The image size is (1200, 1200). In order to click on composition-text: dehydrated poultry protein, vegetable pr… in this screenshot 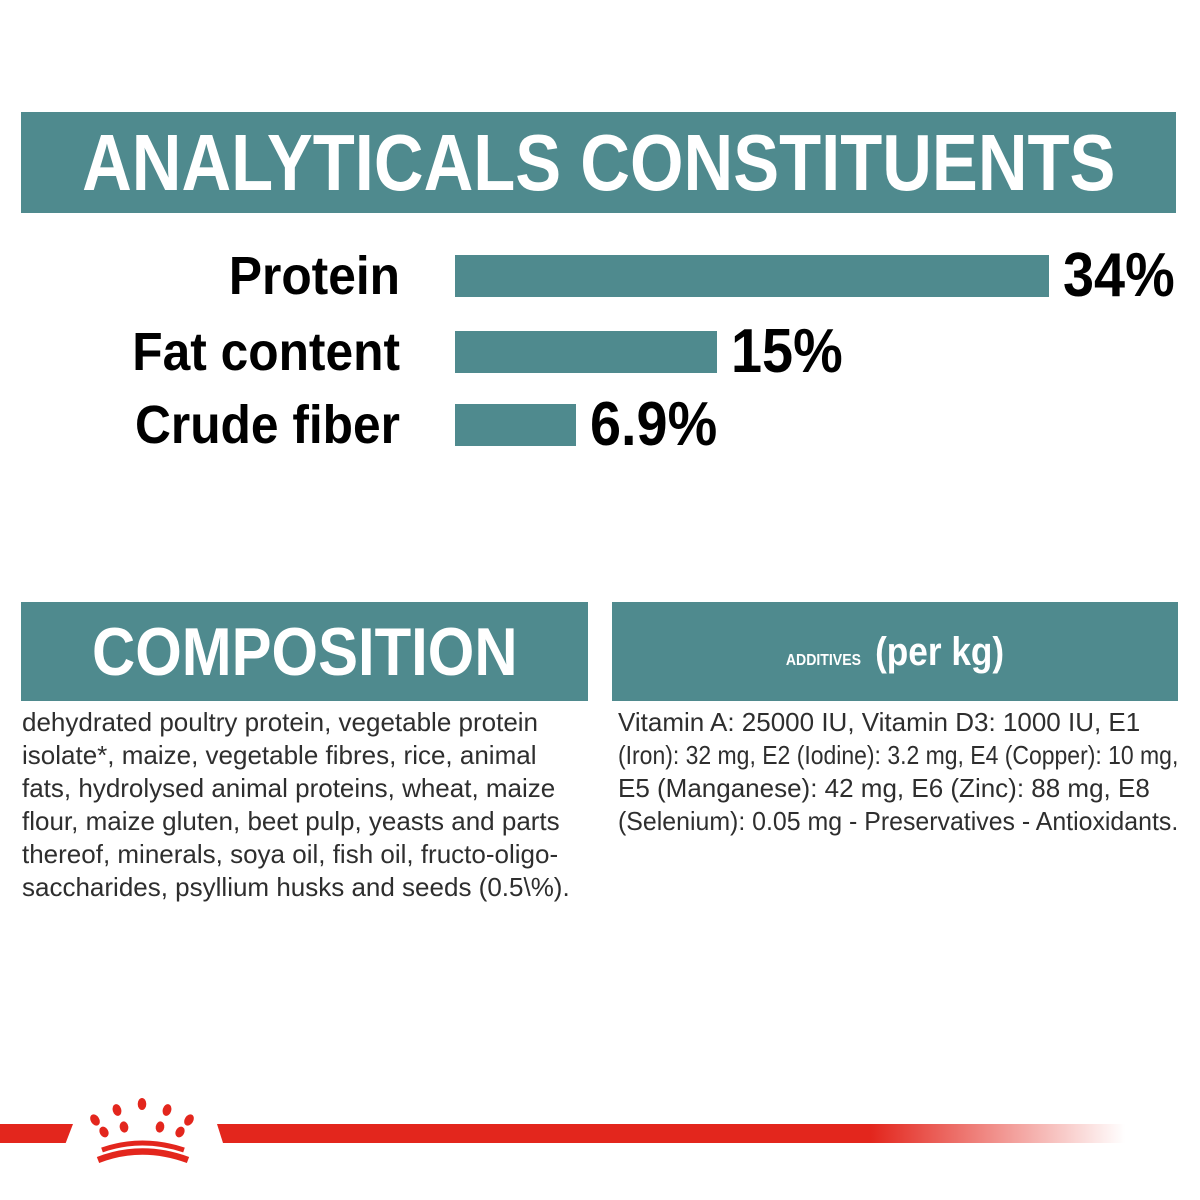, I will do `click(296, 805)`.